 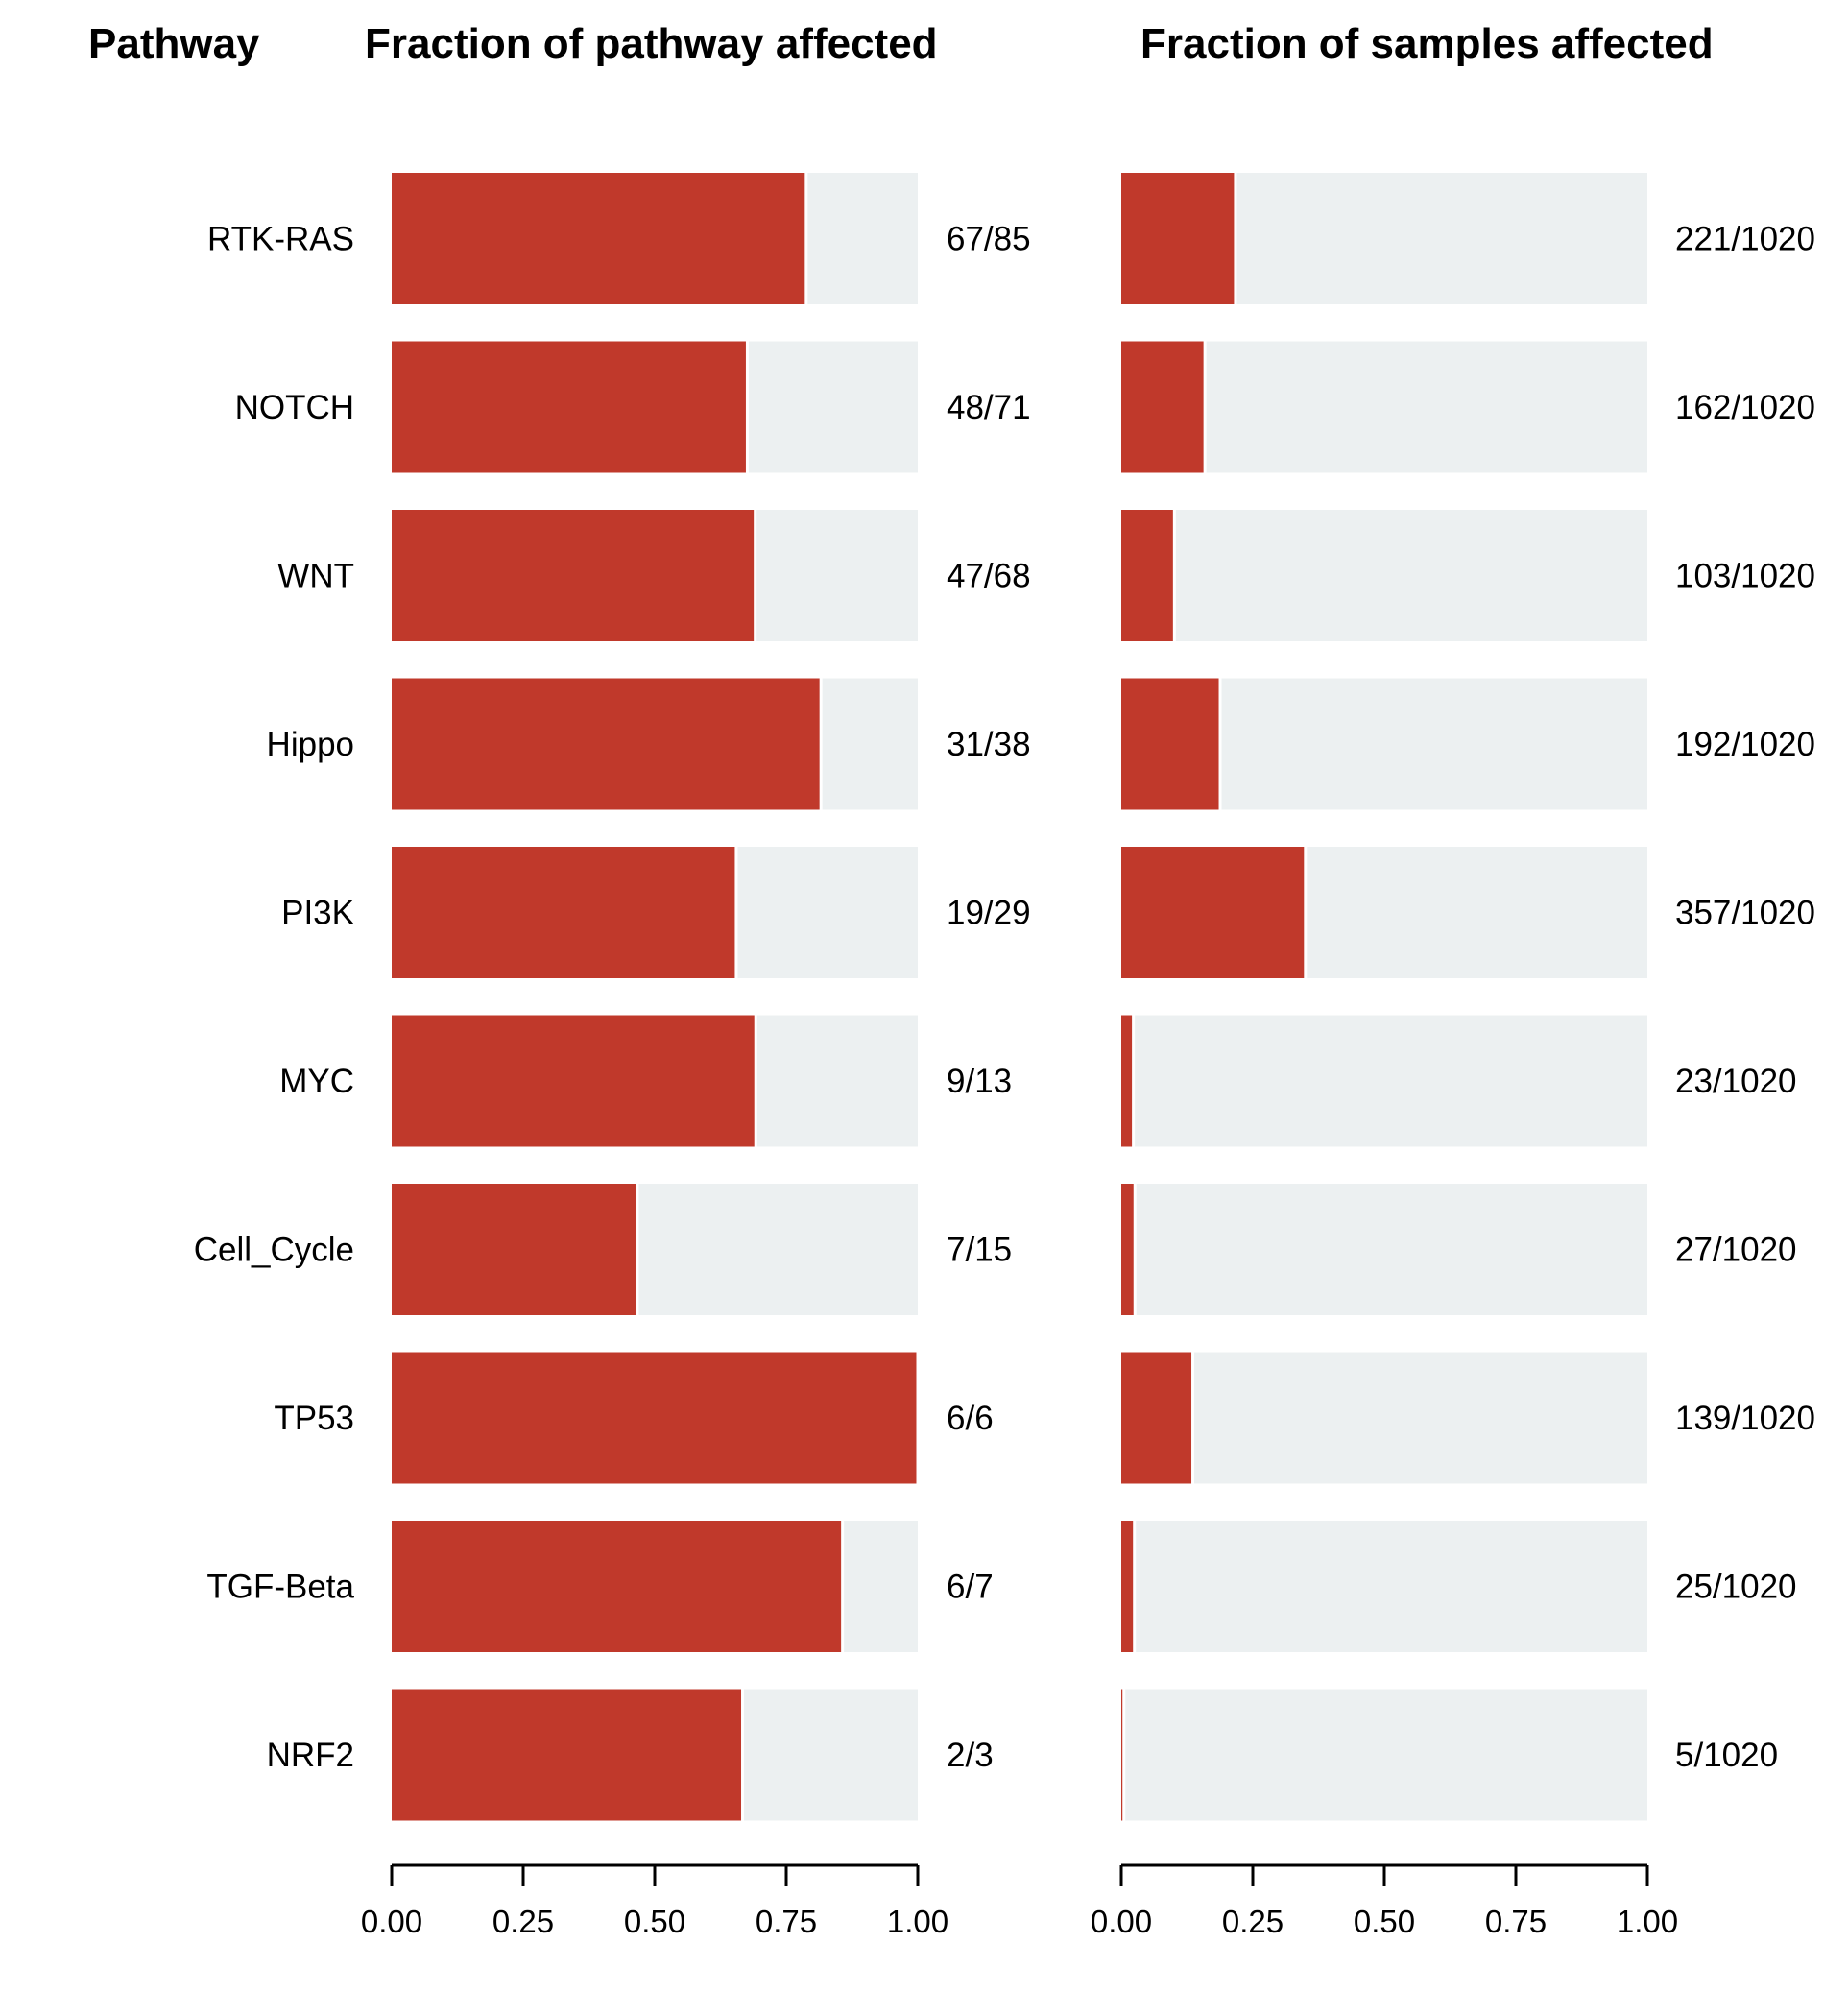 What do you see at coordinates (989, 744) in the screenshot?
I see `bar-count-label: 31/38` at bounding box center [989, 744].